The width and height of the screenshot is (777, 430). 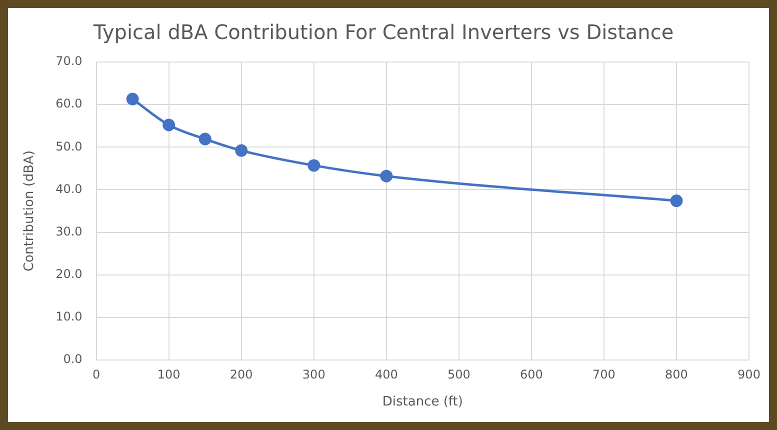 What do you see at coordinates (604, 374) in the screenshot?
I see `x-tick-label: 700` at bounding box center [604, 374].